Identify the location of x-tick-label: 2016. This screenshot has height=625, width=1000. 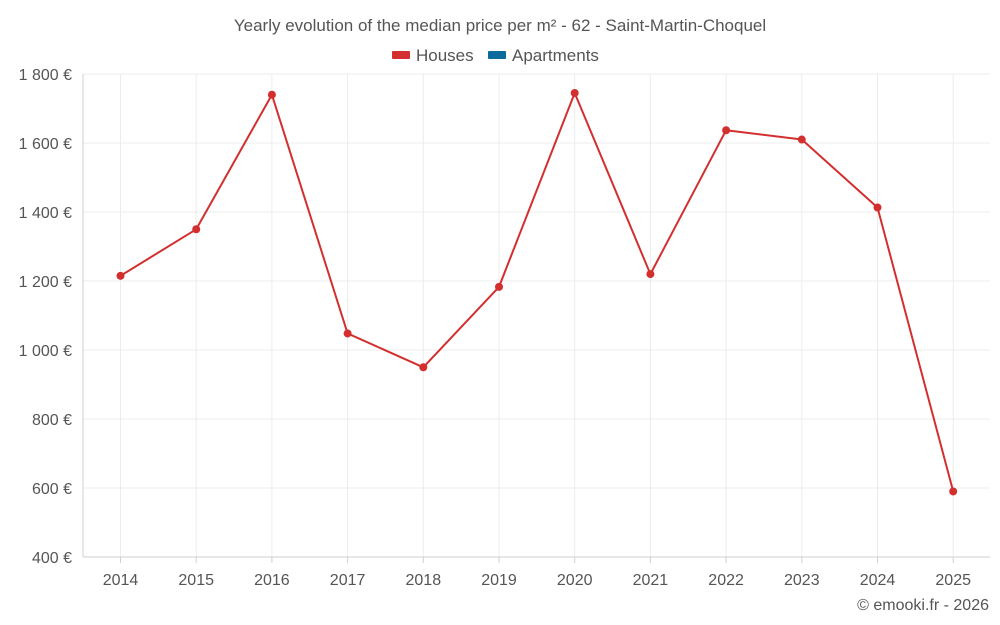
(272, 580).